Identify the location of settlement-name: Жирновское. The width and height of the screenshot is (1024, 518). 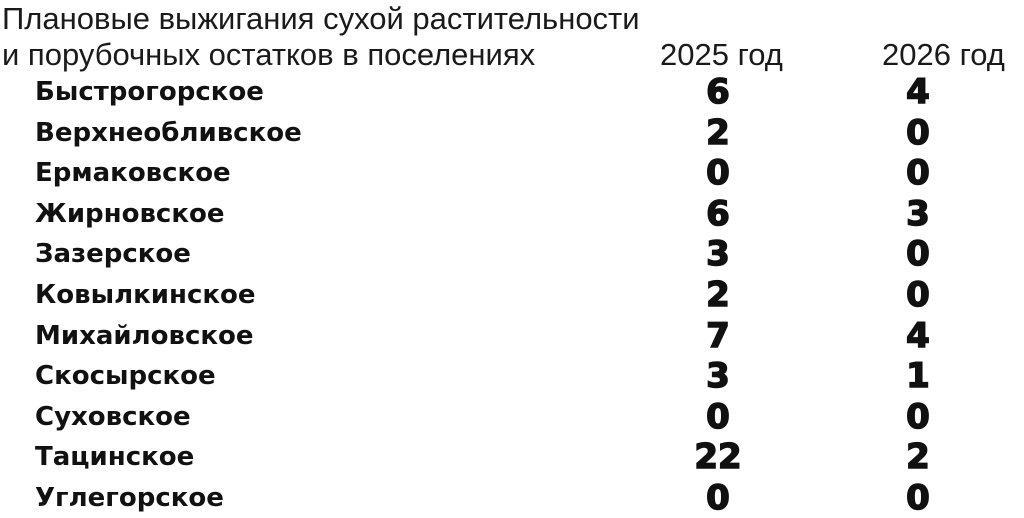
(130, 213).